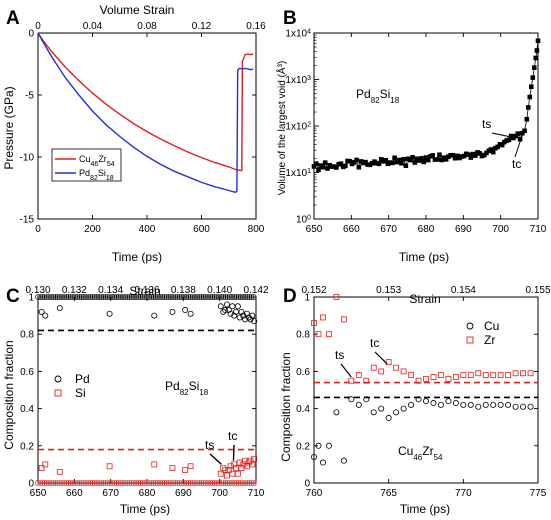 This screenshot has width=551, height=520. What do you see at coordinates (388, 493) in the screenshot?
I see `panel-d-x-tick-label: 765` at bounding box center [388, 493].